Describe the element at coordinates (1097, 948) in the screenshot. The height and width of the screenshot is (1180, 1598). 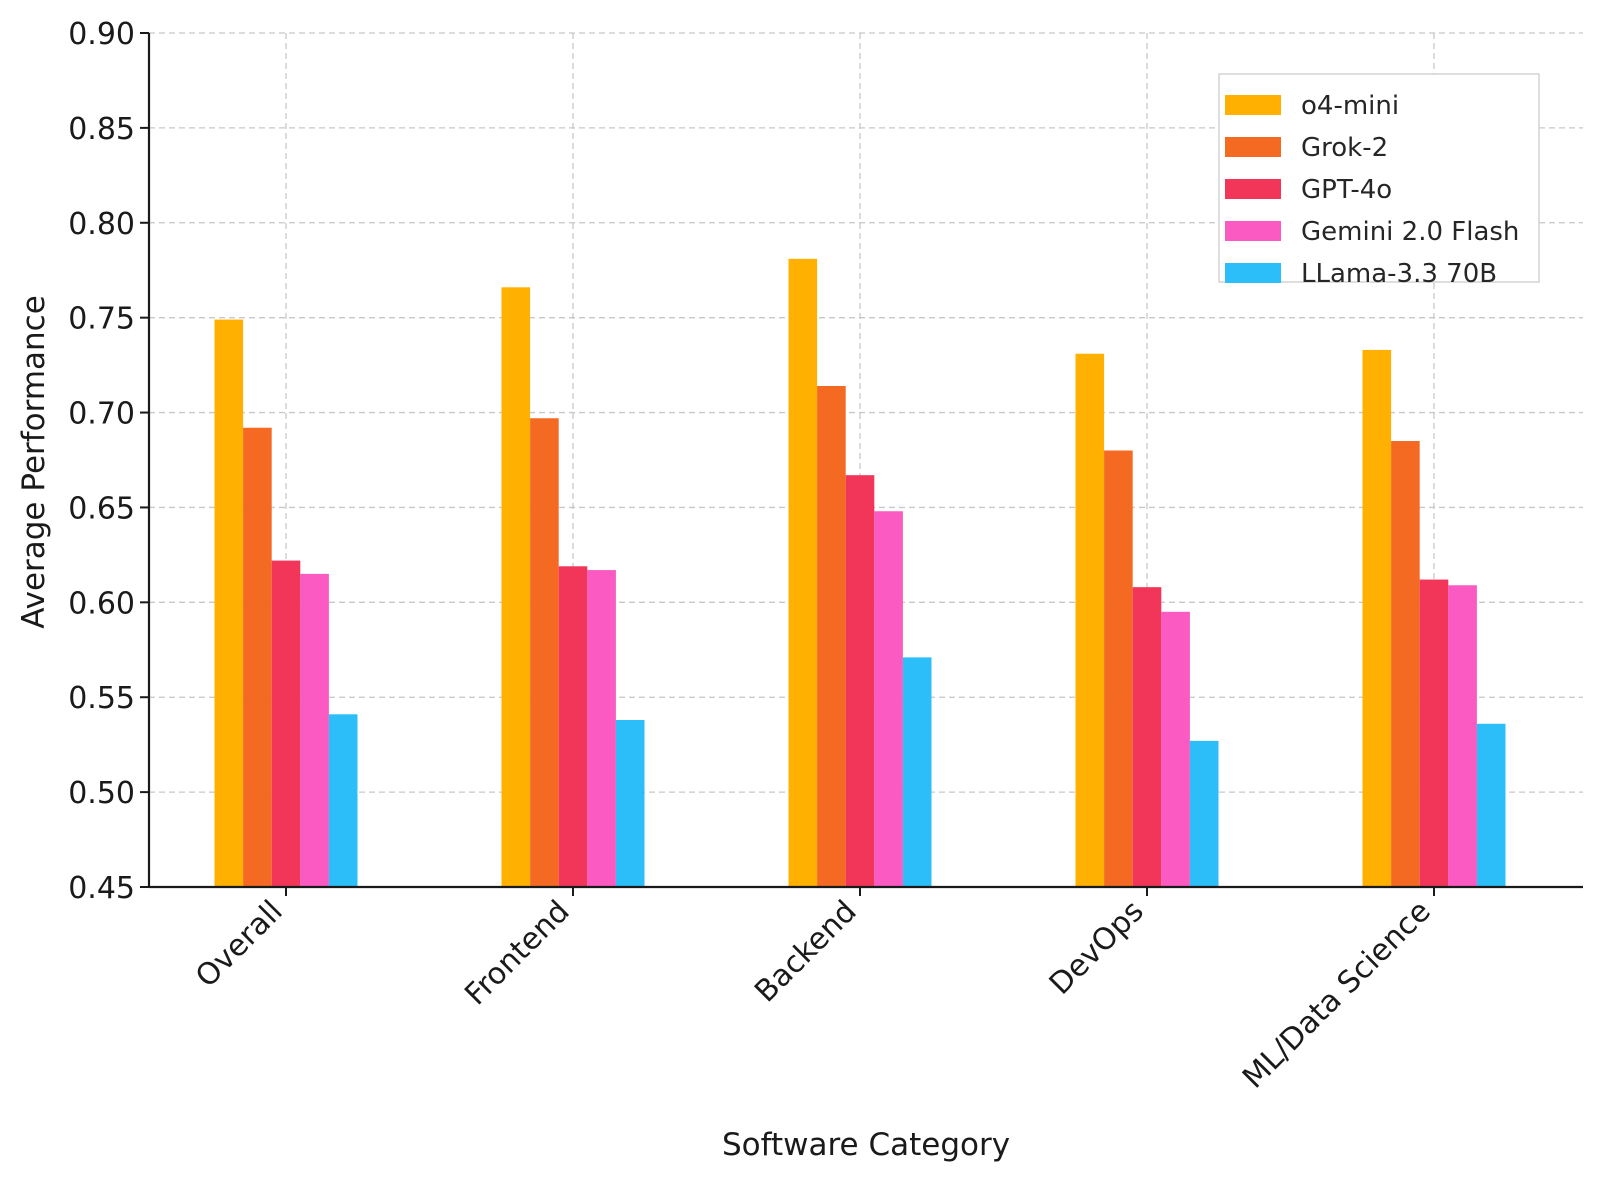
I see `x-tick-label: DevOps` at that location.